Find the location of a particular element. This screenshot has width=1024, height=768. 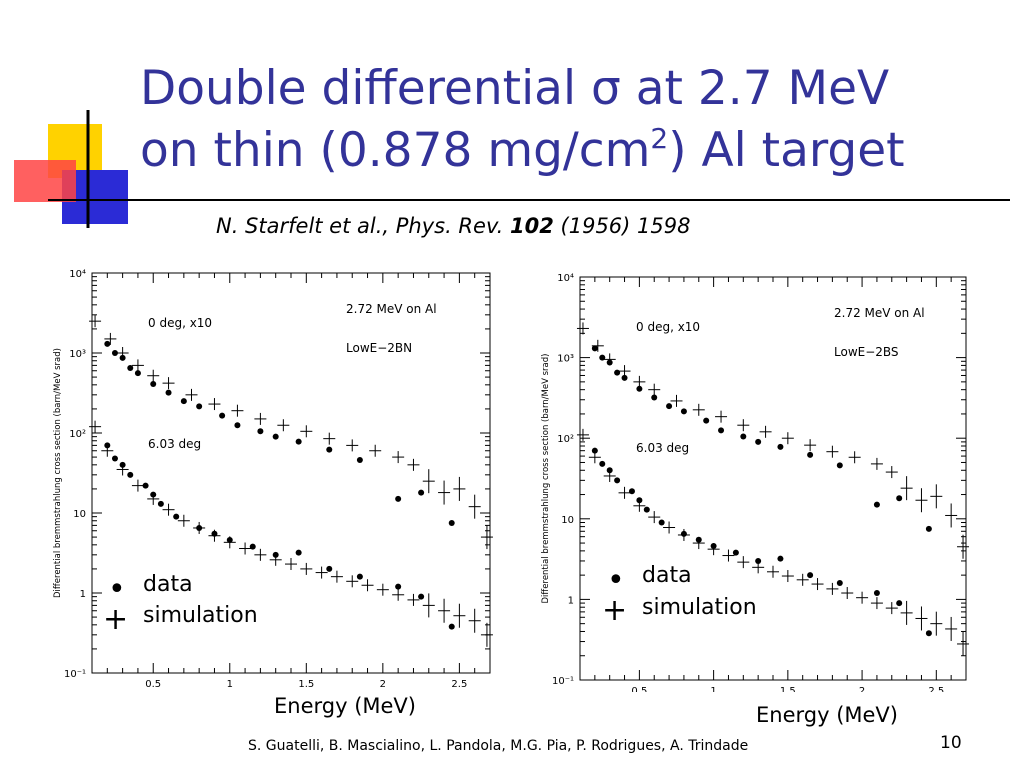

citation-year-page: (1956) 1598 is located at coordinates (622, 226).